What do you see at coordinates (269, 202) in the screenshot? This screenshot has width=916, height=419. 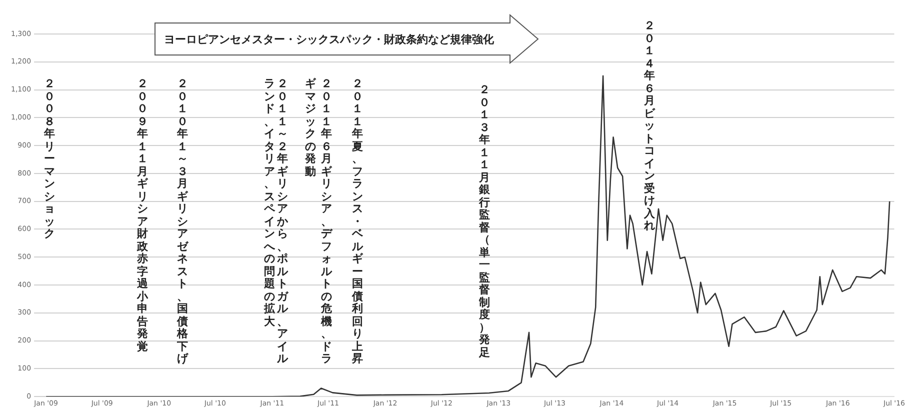 I see `text: ランド、イタリア、スペインへの問題の拡大` at bounding box center [269, 202].